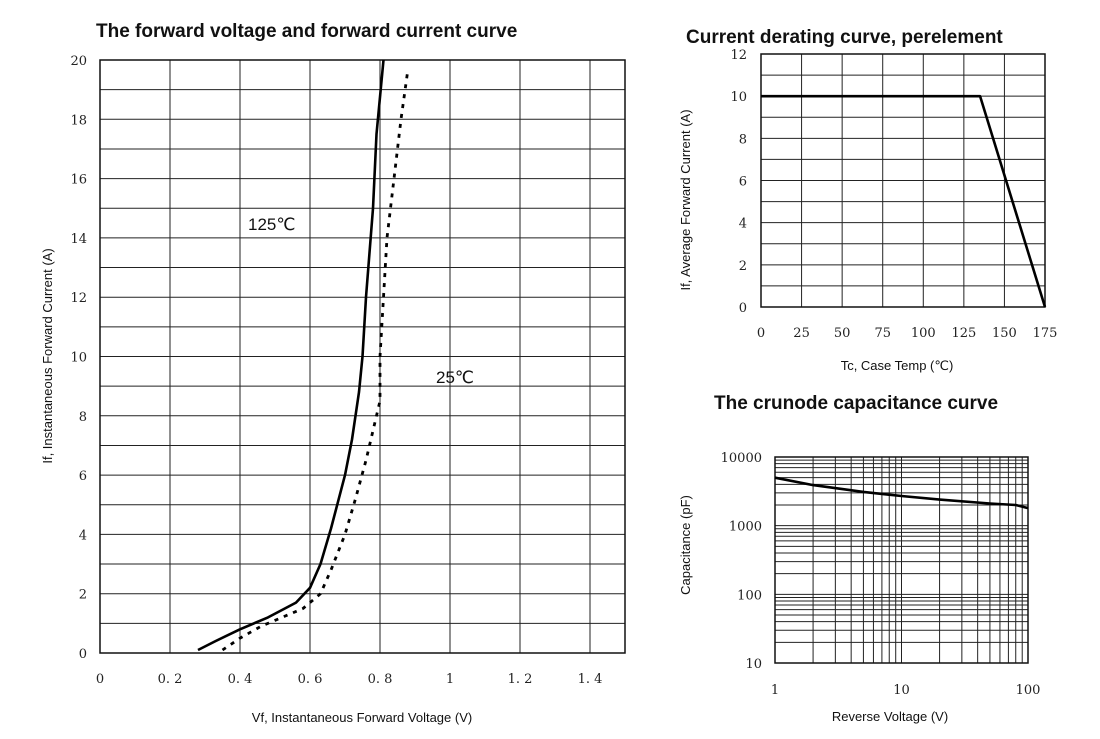  What do you see at coordinates (291, 355) in the screenshot?
I see `series-line-125c` at bounding box center [291, 355].